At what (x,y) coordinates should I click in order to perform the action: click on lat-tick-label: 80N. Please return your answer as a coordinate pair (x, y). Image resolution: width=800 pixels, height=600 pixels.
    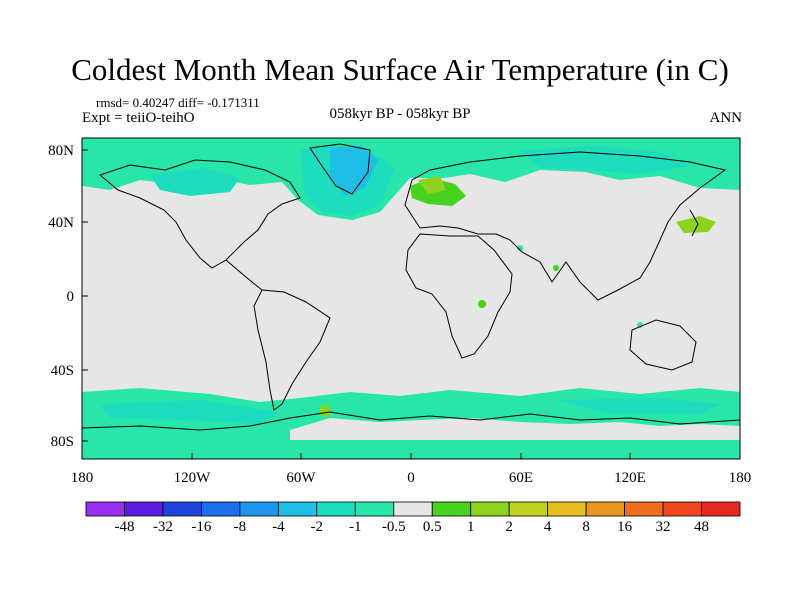
    Looking at the image, I should click on (61, 151).